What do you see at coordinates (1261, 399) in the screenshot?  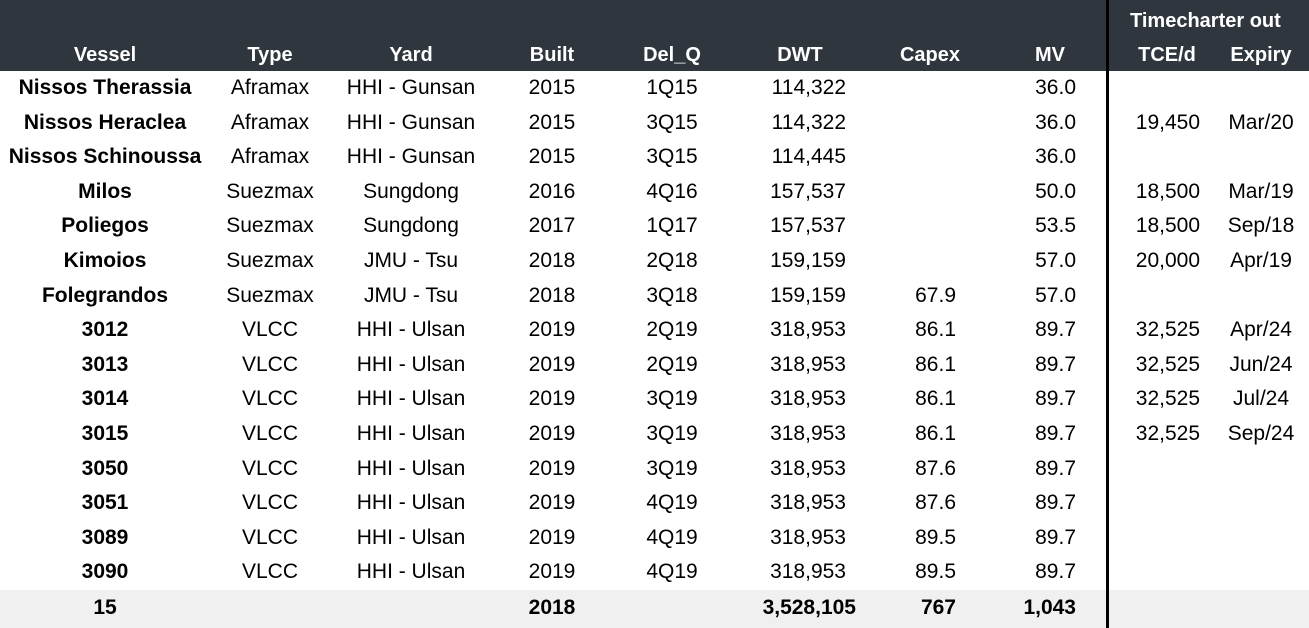 I see `expiry-cell: Jul/24` at bounding box center [1261, 399].